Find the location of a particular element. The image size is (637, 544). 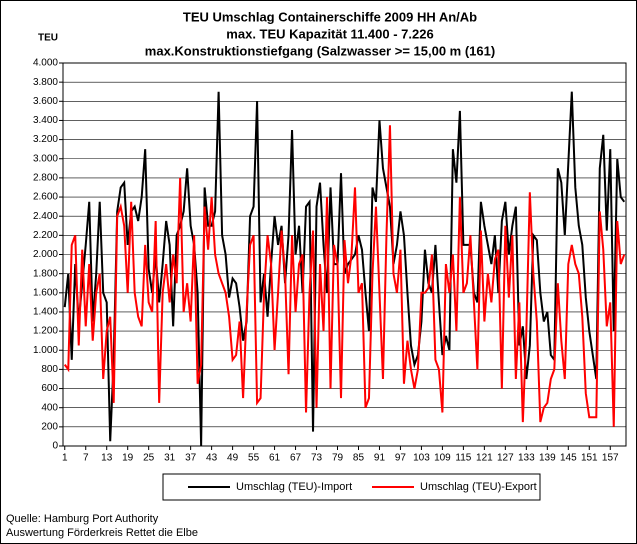

x-tick-label: 49 is located at coordinates (233, 458).